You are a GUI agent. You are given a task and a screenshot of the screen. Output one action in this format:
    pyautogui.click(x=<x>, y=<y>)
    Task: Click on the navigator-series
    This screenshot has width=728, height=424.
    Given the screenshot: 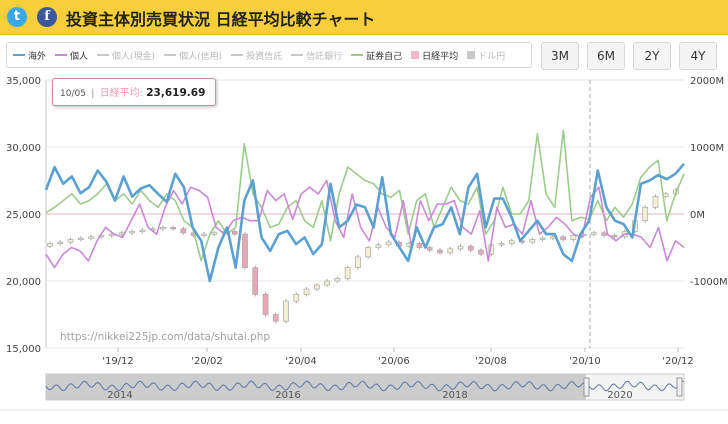 What is the action you would take?
    pyautogui.click(x=365, y=386)
    